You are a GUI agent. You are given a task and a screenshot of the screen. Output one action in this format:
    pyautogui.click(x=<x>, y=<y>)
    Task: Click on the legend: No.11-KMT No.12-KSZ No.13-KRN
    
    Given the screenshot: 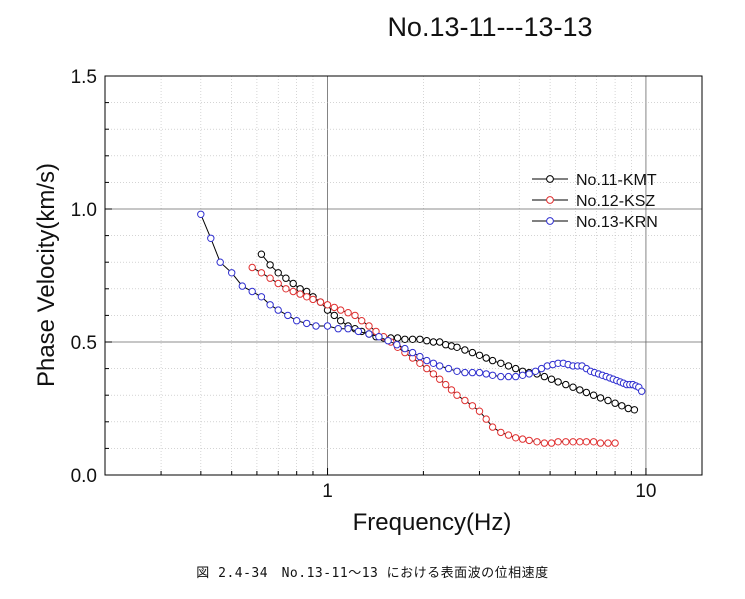 What is the action you would take?
    pyautogui.click(x=595, y=201)
    